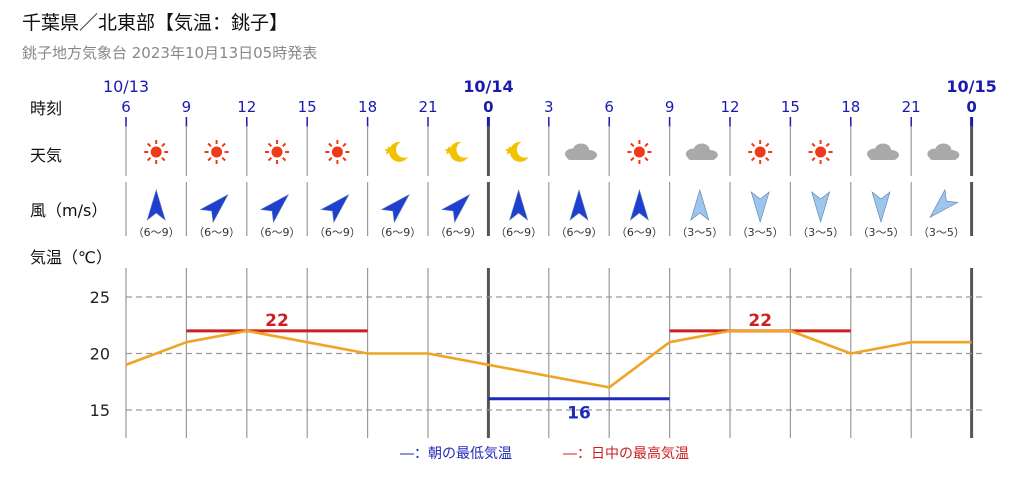 This screenshot has height=480, width=1024. I want to click on legend-max: ―：日中の最高気温, so click(626, 453).